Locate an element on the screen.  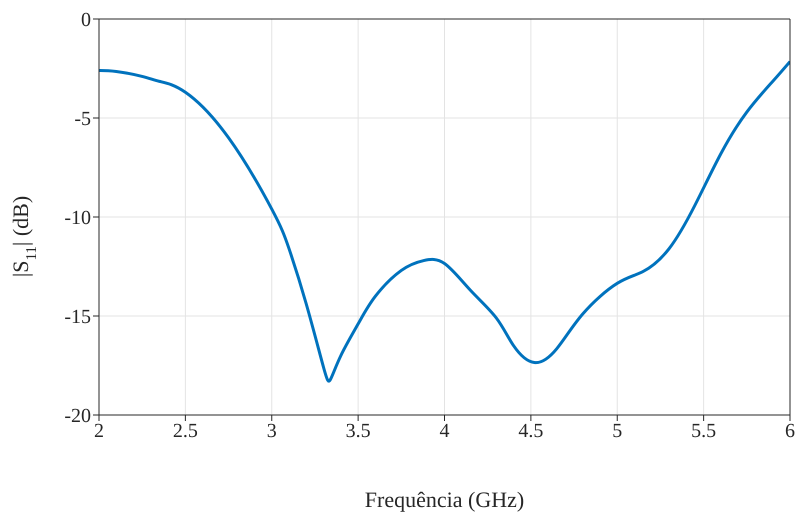
x-tick-label: 3.5 is located at coordinates (358, 431).